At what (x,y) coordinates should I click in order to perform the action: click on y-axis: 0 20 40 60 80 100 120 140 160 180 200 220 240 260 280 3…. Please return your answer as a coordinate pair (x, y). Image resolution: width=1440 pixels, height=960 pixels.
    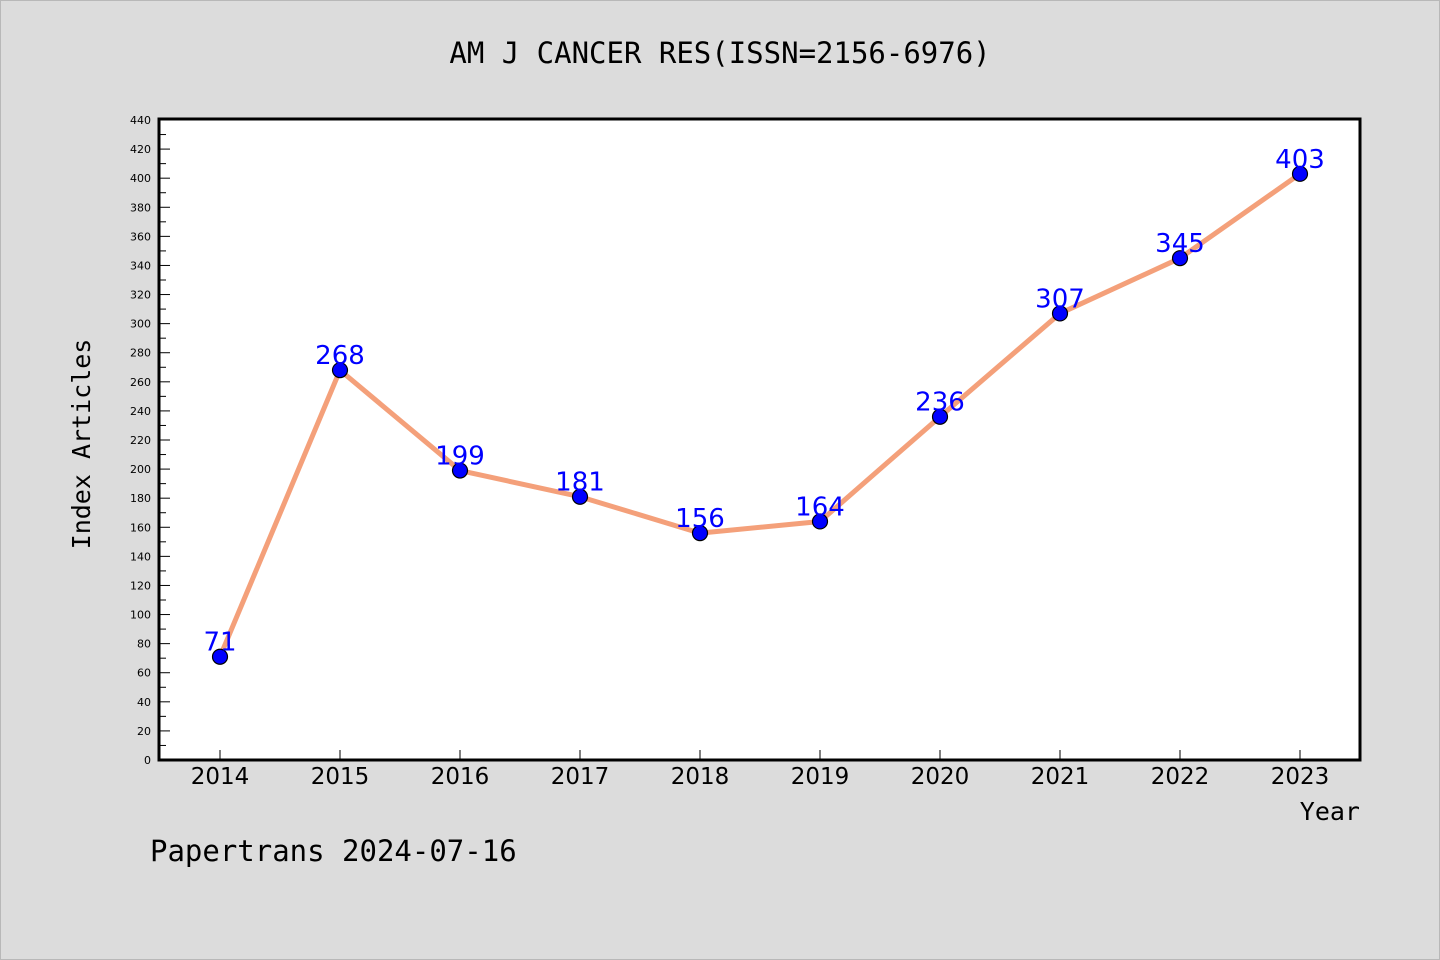
    Looking at the image, I should click on (150, 440).